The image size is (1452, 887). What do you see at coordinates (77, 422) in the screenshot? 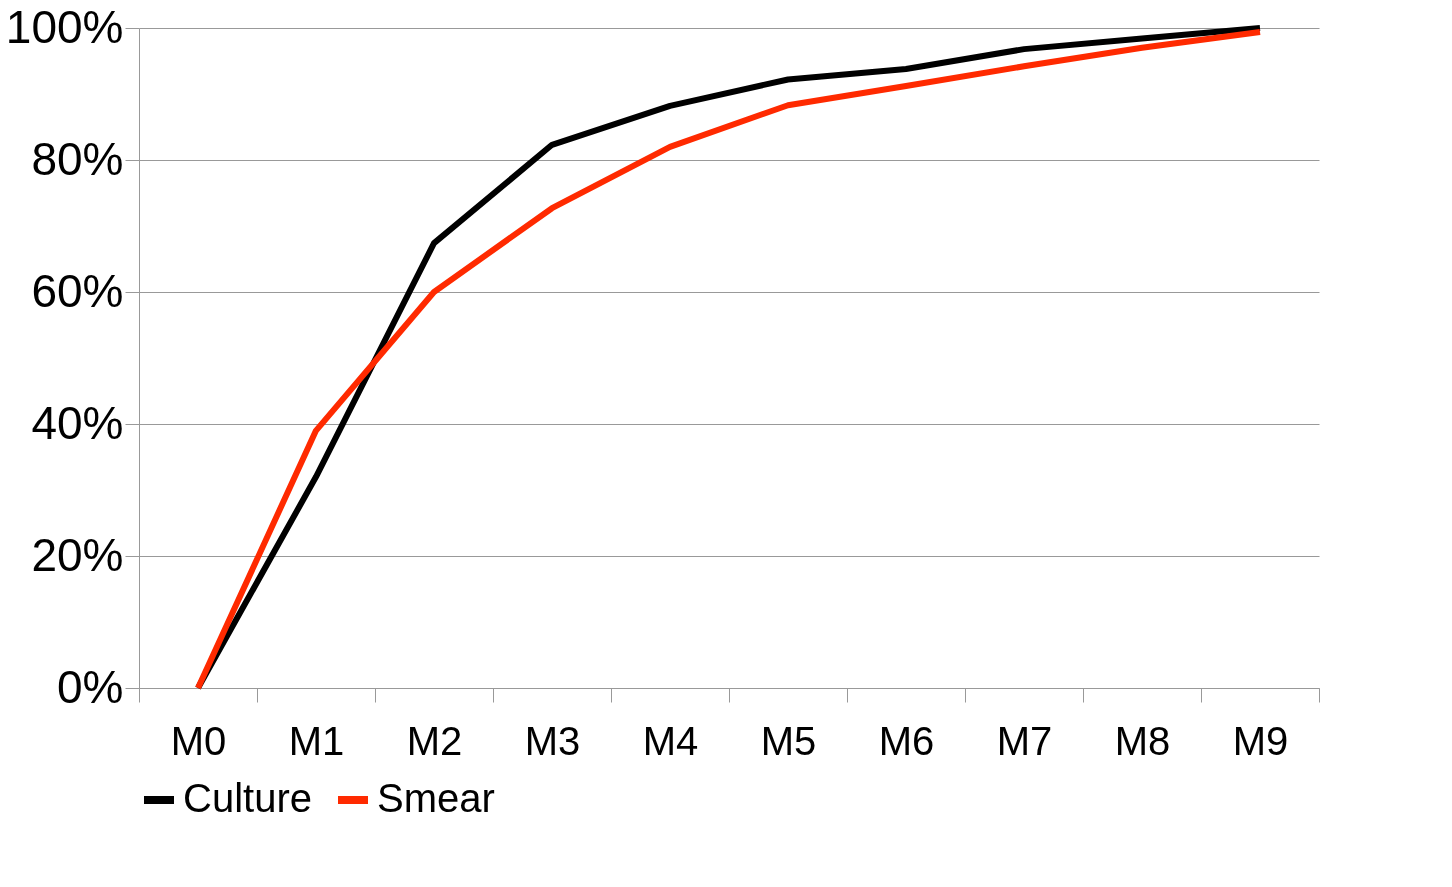
I see `y-tick-label: 40%` at bounding box center [77, 422].